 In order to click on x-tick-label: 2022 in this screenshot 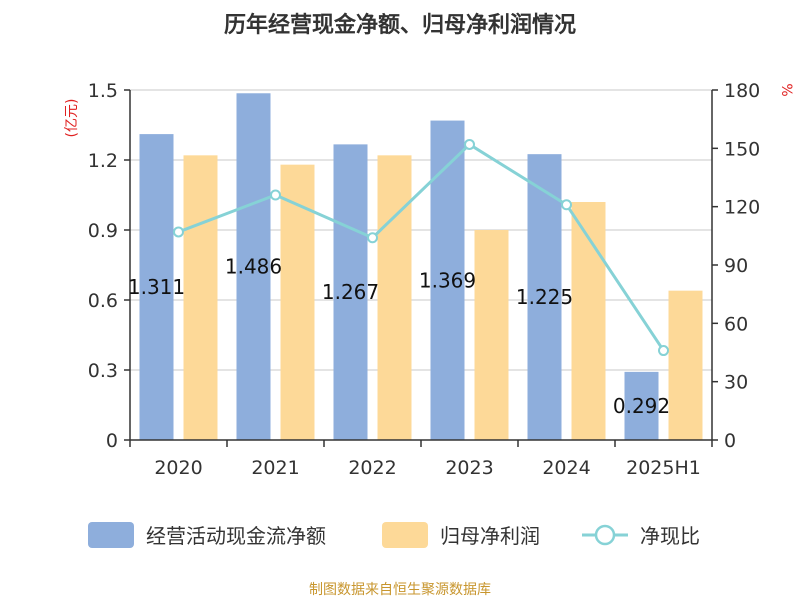, I will do `click(372, 468)`.